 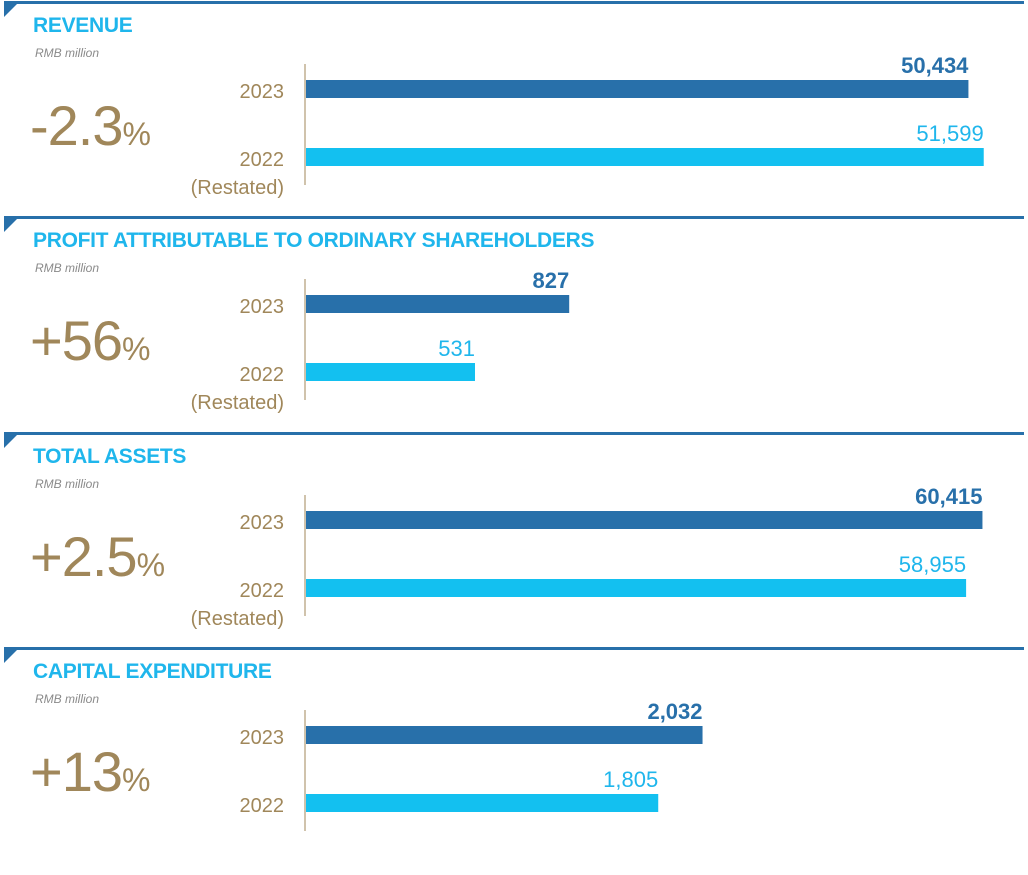 I want to click on data-label-2022: 51,599, so click(x=949, y=133).